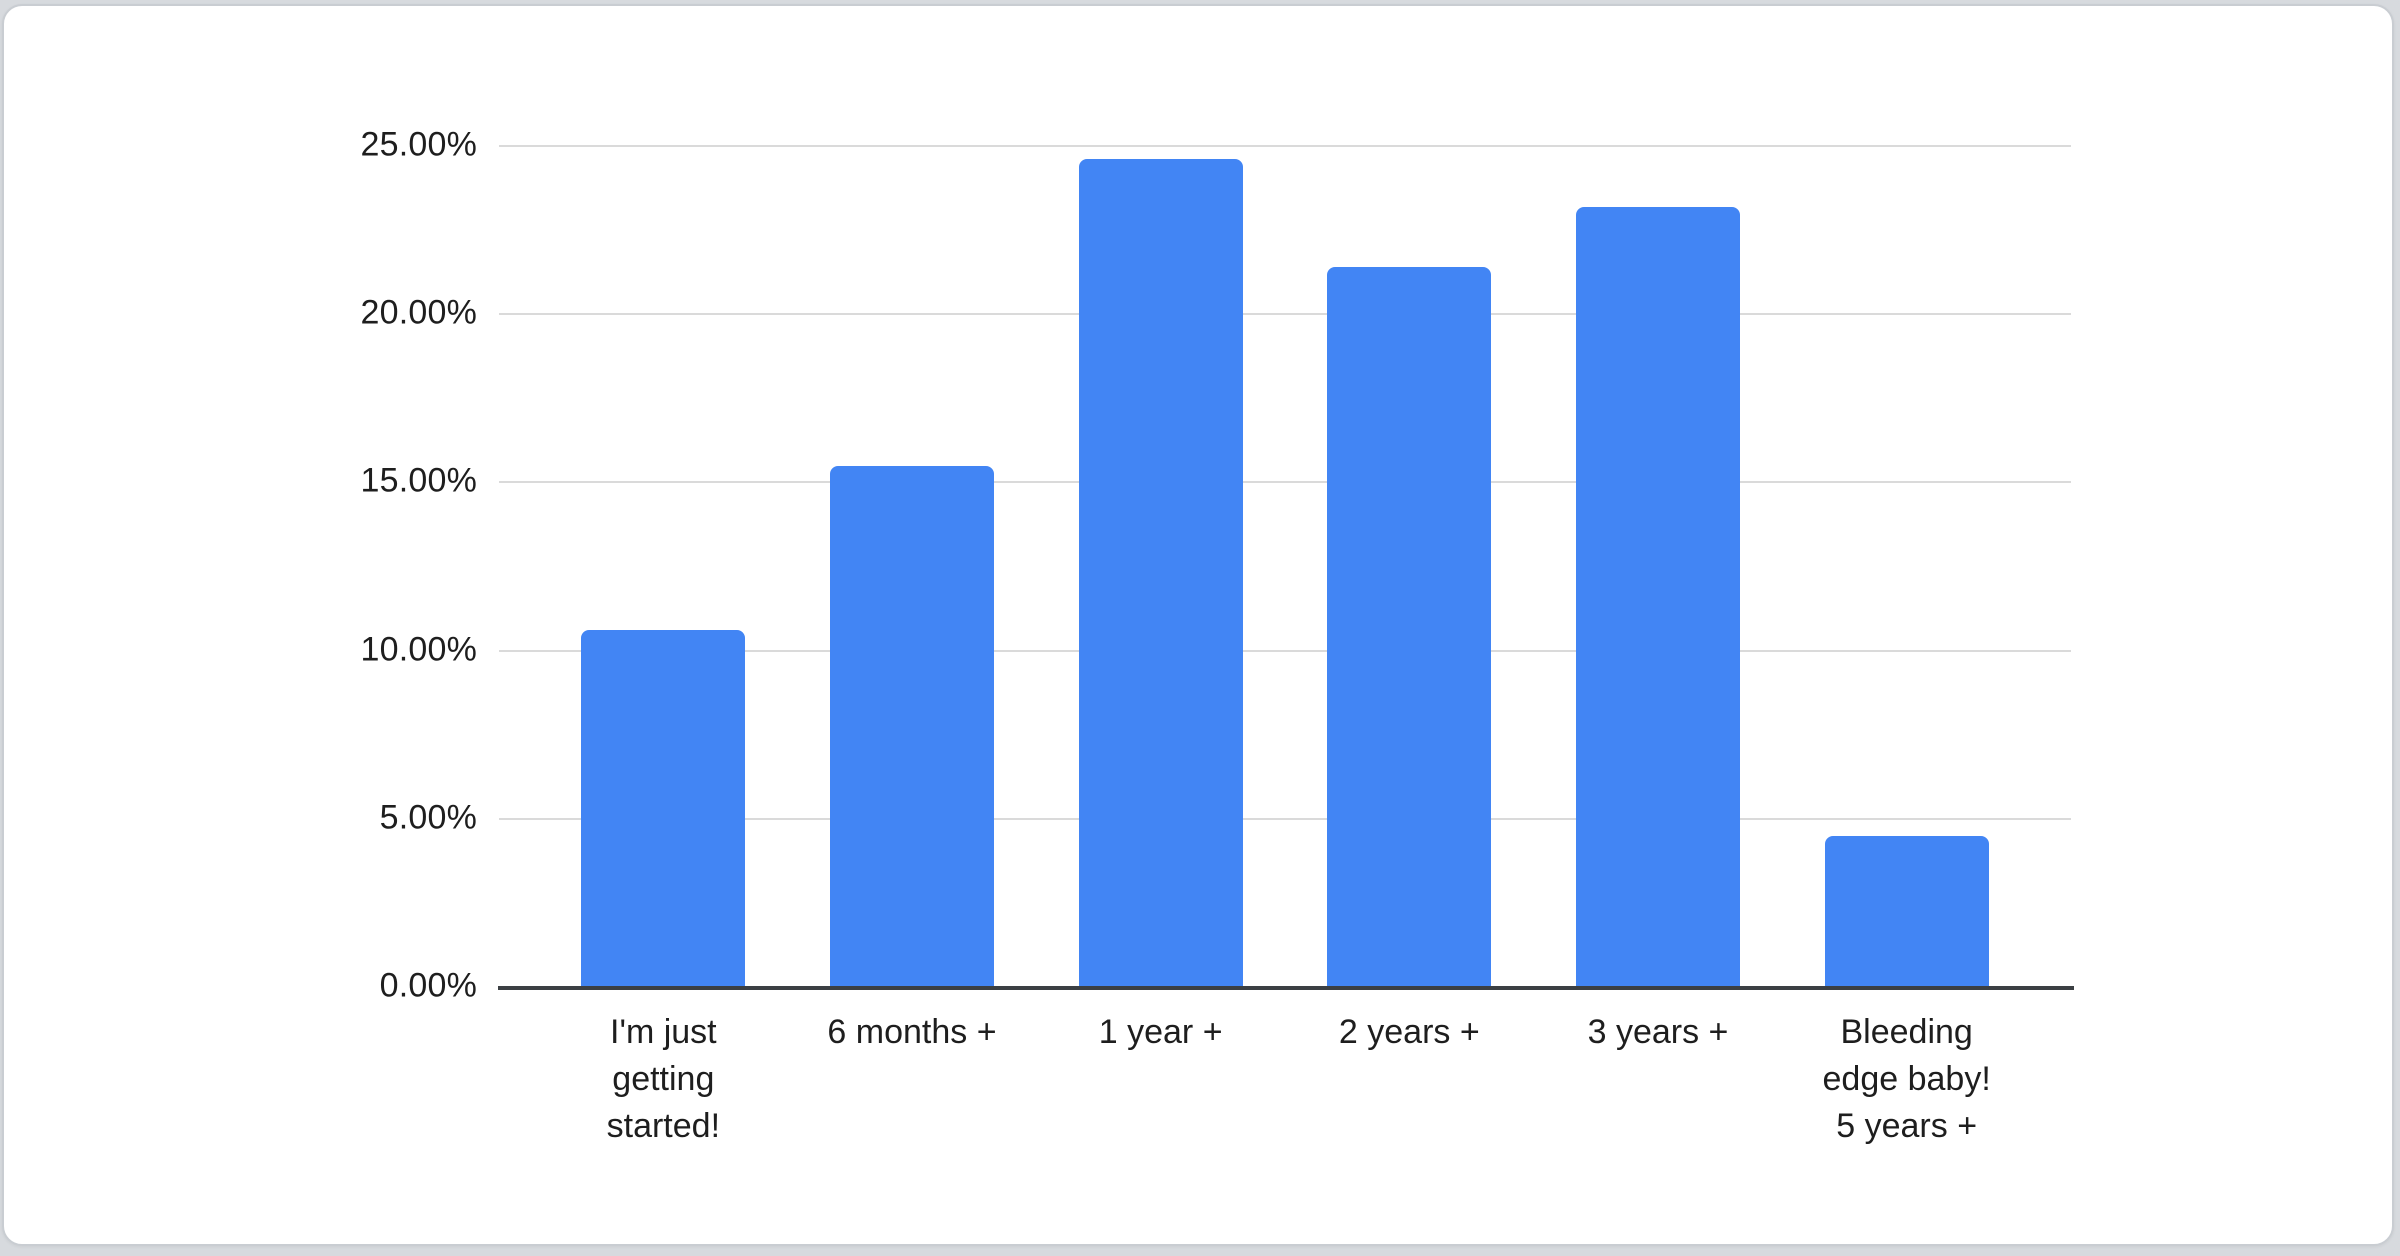  I want to click on y-axis-tick-label: 20.00%, so click(418, 312).